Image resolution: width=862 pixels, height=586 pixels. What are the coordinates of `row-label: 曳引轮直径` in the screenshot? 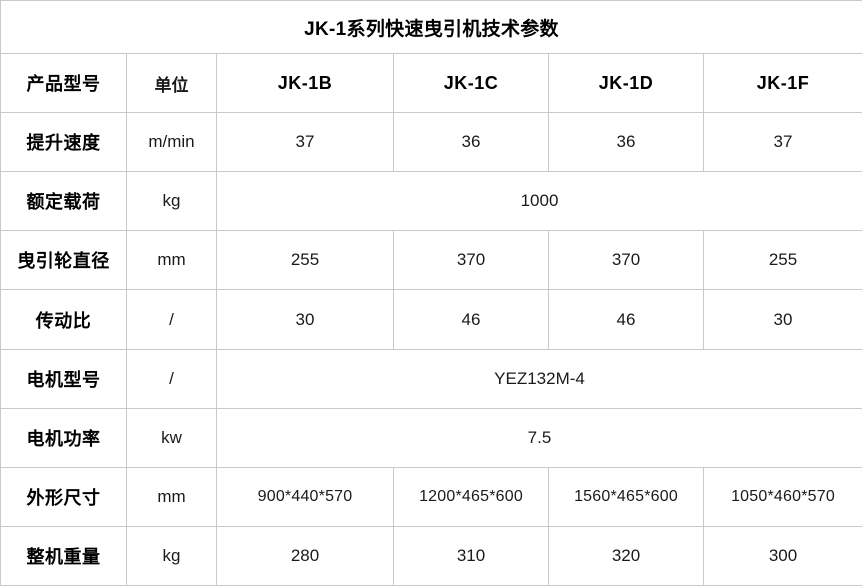 It's located at (63, 260).